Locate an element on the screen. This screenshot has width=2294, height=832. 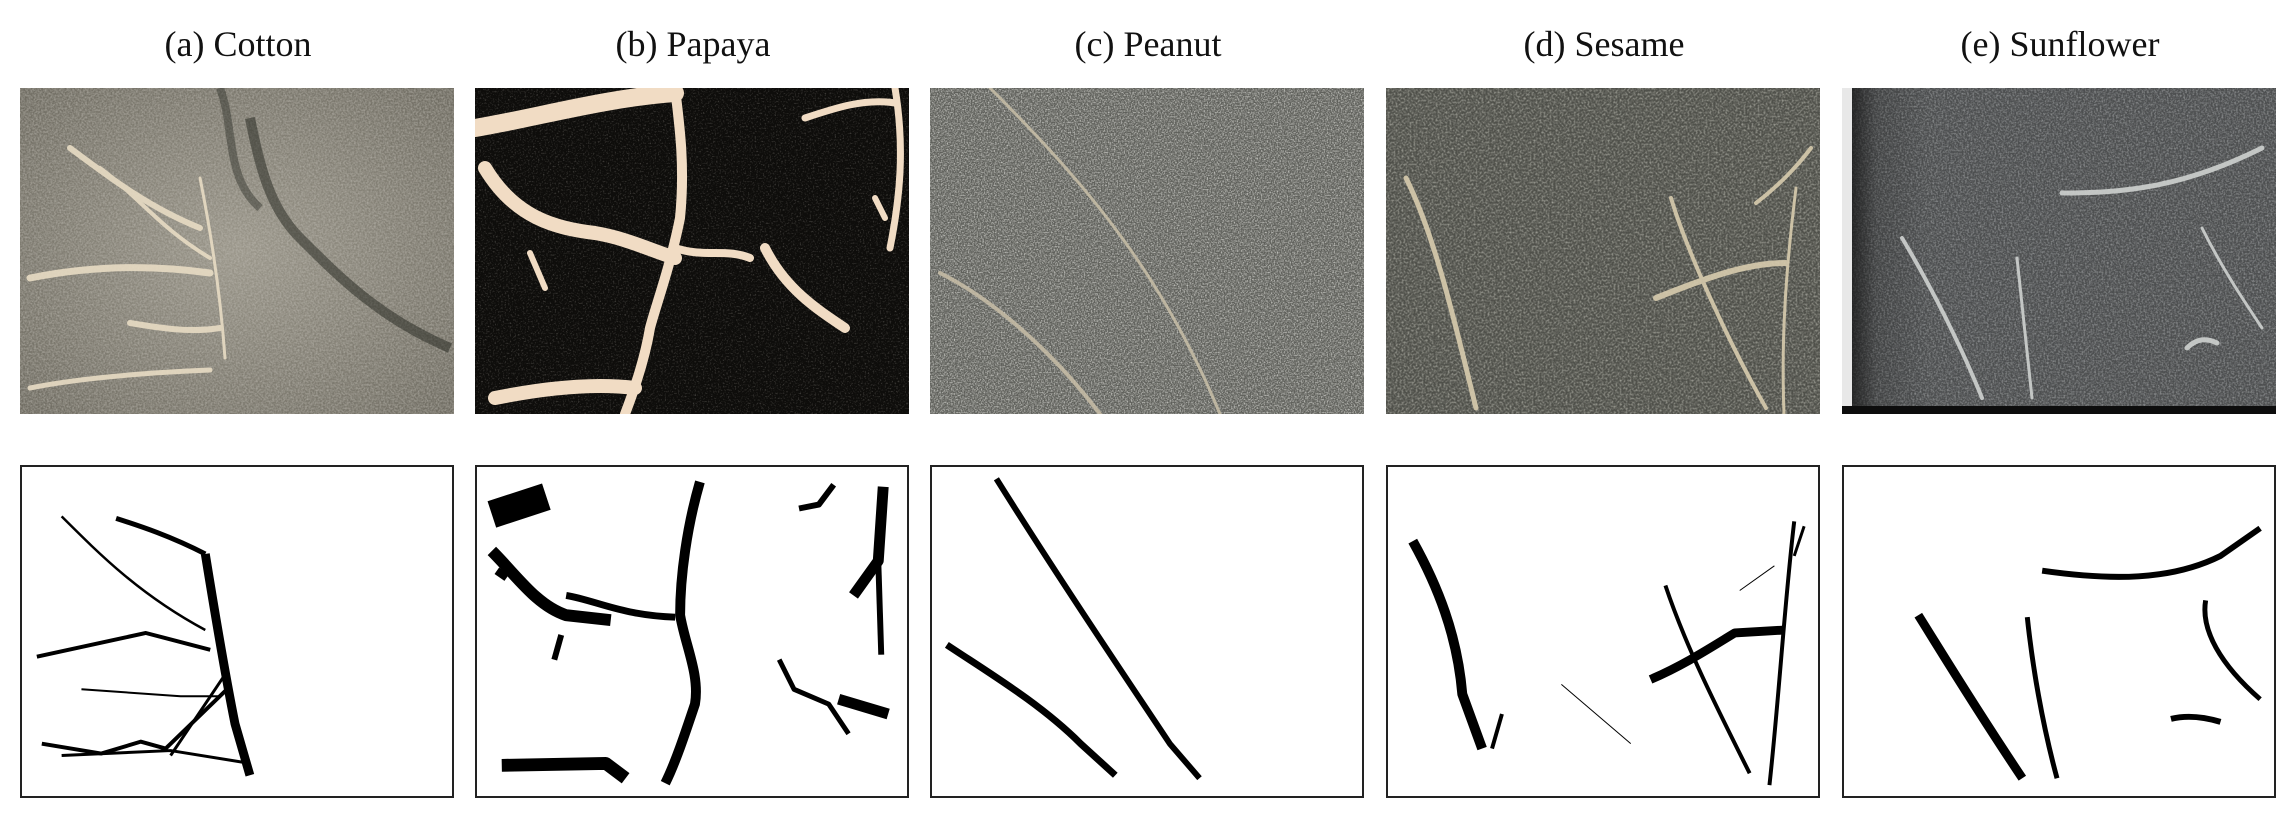
root-photo-peanut is located at coordinates (1147, 251).